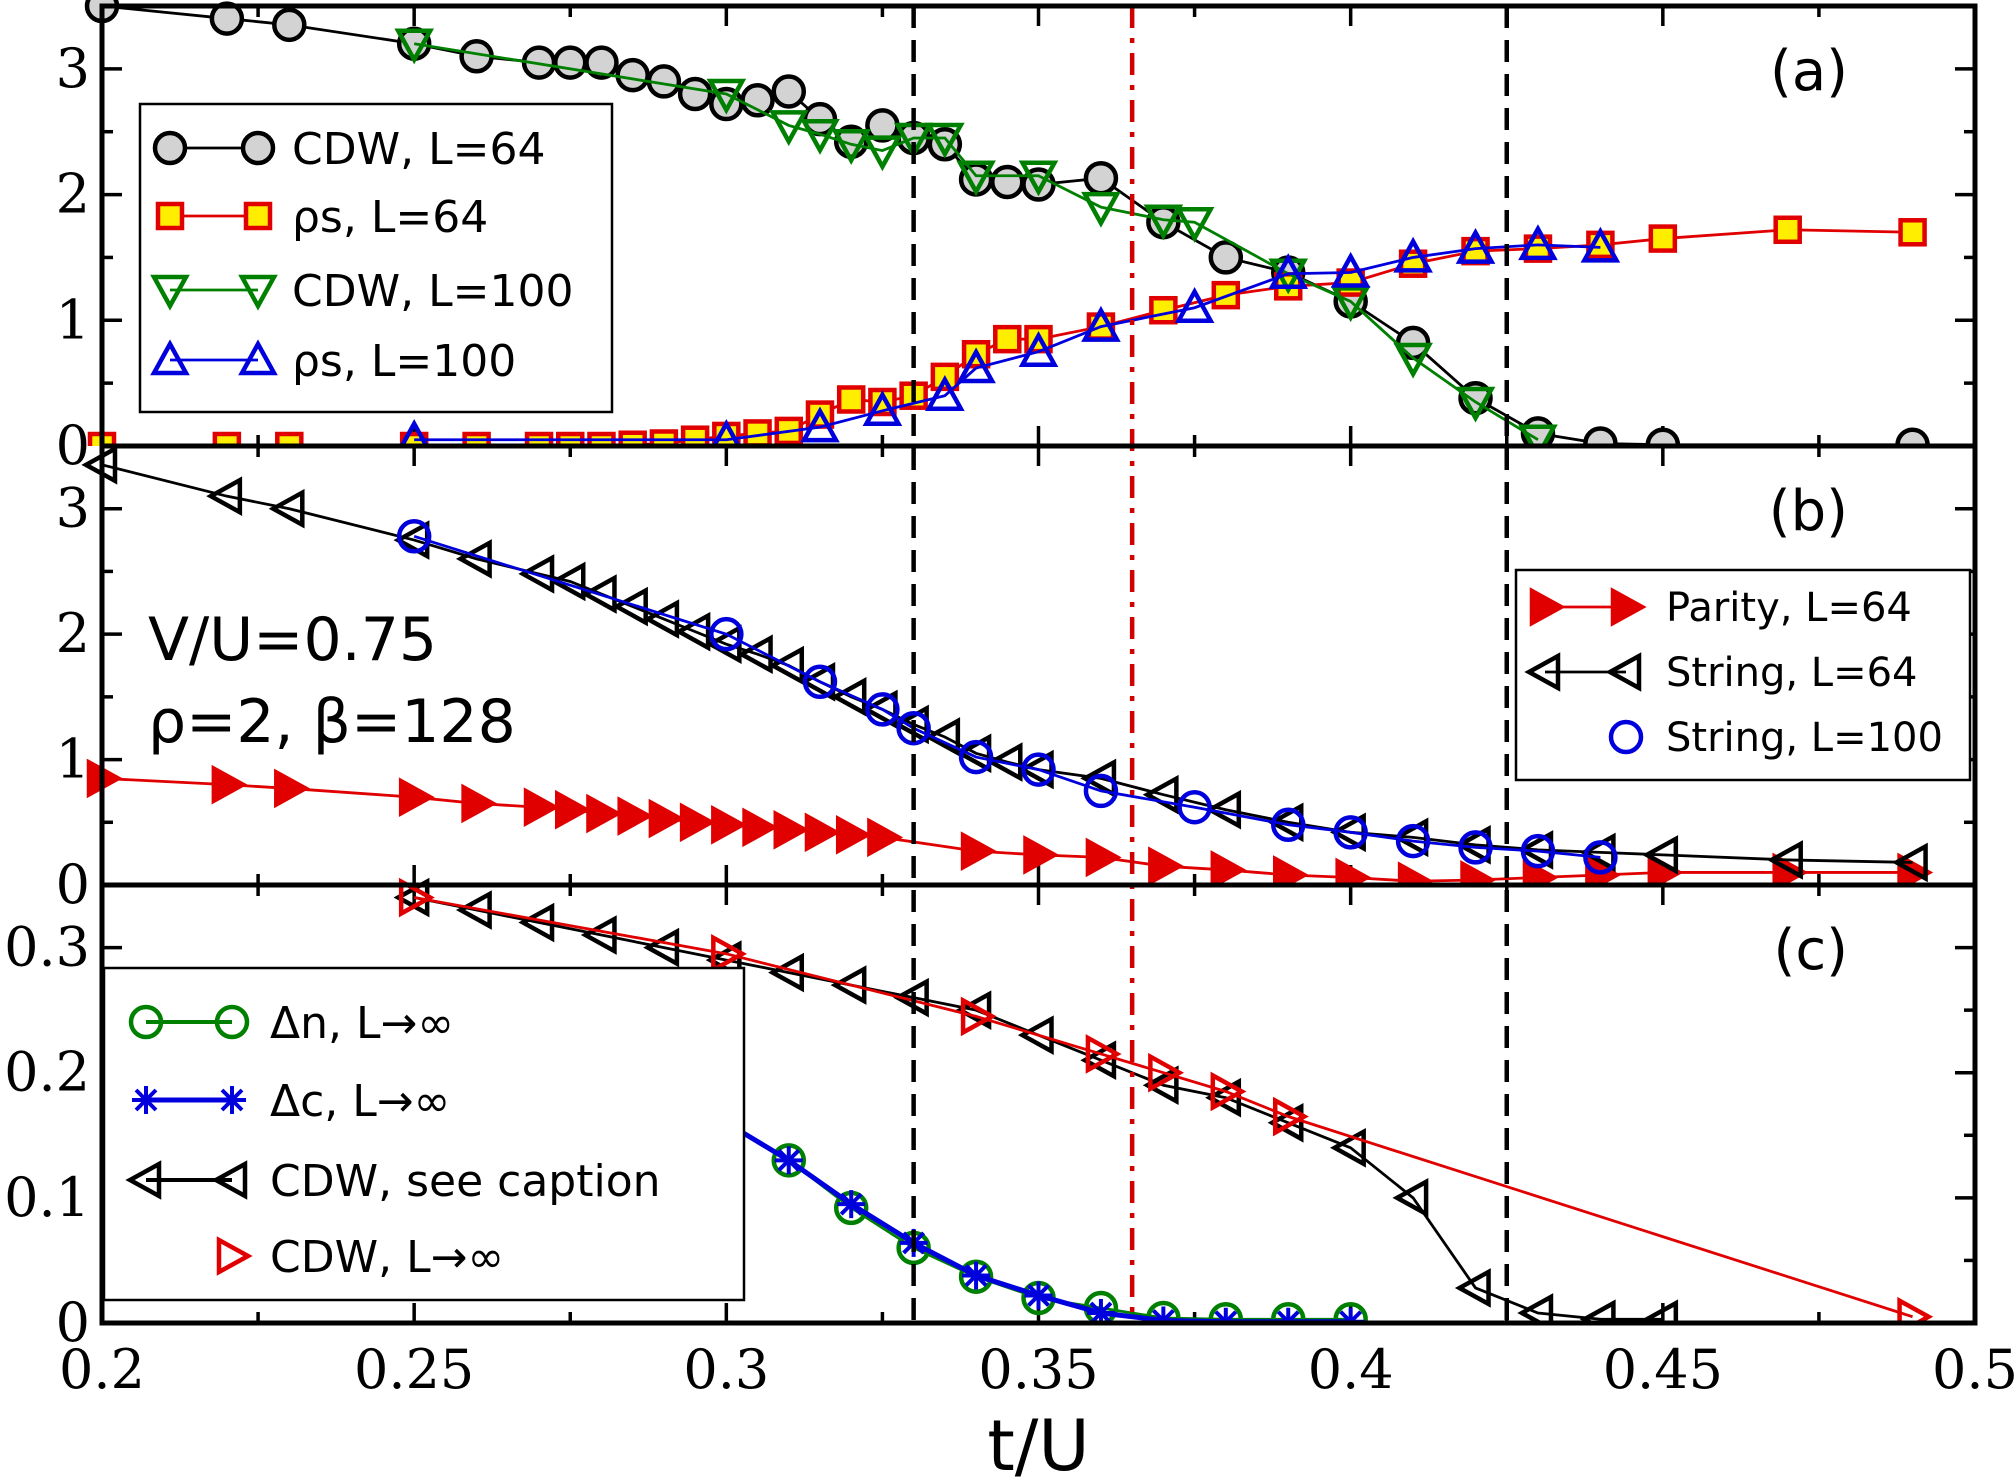 The width and height of the screenshot is (2016, 1483). I want to click on legend-box, so click(1743, 675).